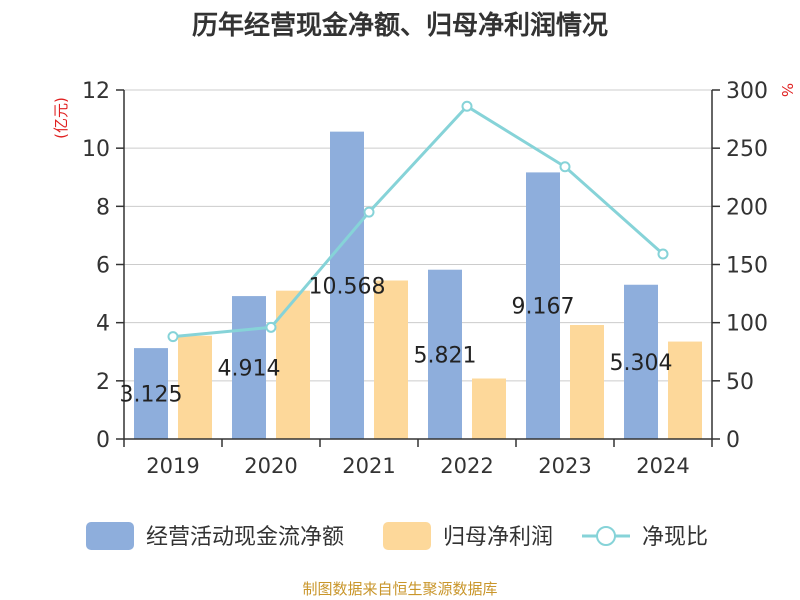 This screenshot has width=800, height=600. I want to click on x-tick-label: 2021, so click(368, 466).